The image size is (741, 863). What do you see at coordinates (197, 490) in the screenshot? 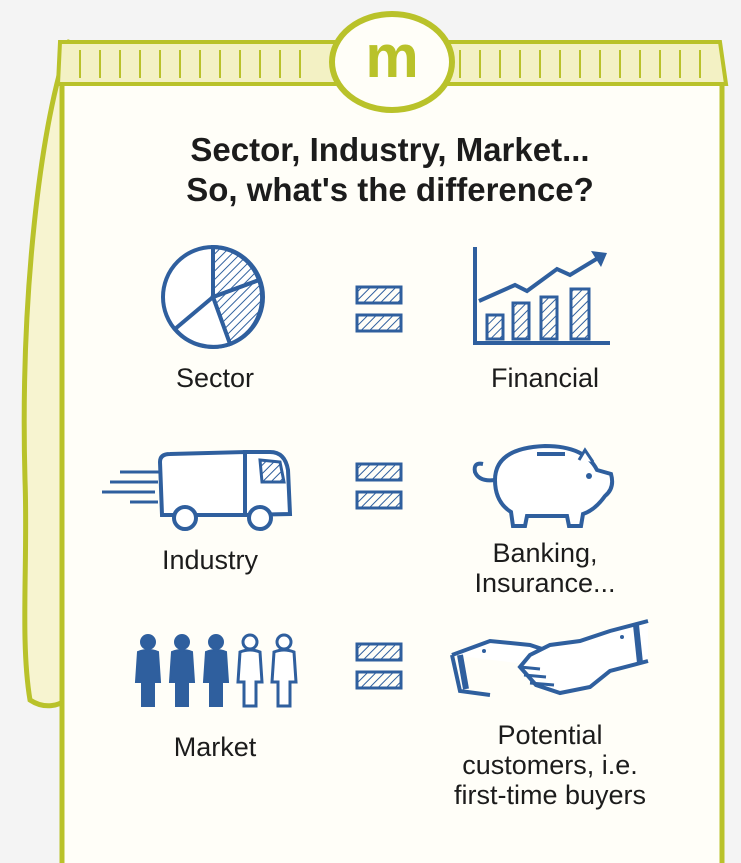
I see `delivery-truck-icon` at bounding box center [197, 490].